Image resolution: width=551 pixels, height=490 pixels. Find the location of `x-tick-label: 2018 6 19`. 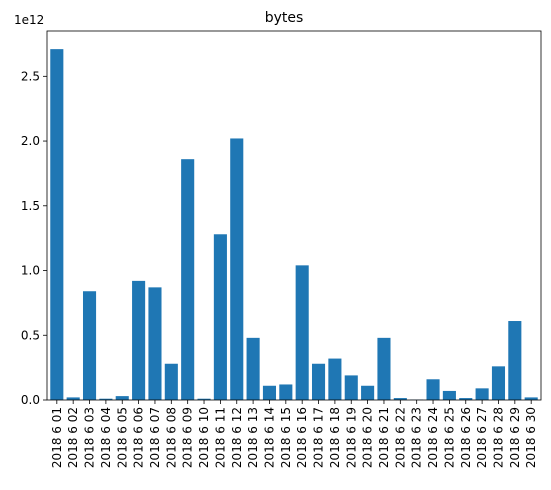

x-tick-label: 2018 6 19 is located at coordinates (351, 437).